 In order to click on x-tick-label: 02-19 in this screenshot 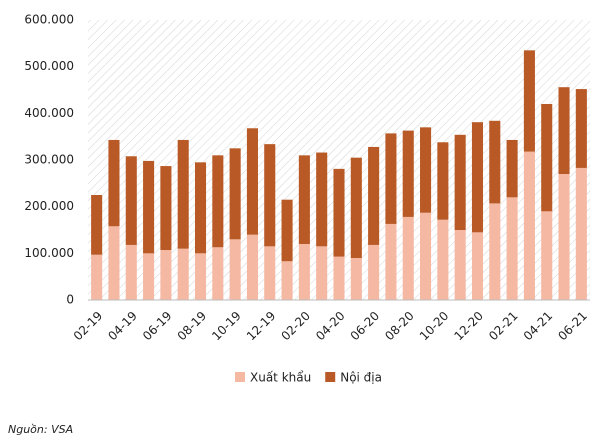, I will do `click(88, 326)`.